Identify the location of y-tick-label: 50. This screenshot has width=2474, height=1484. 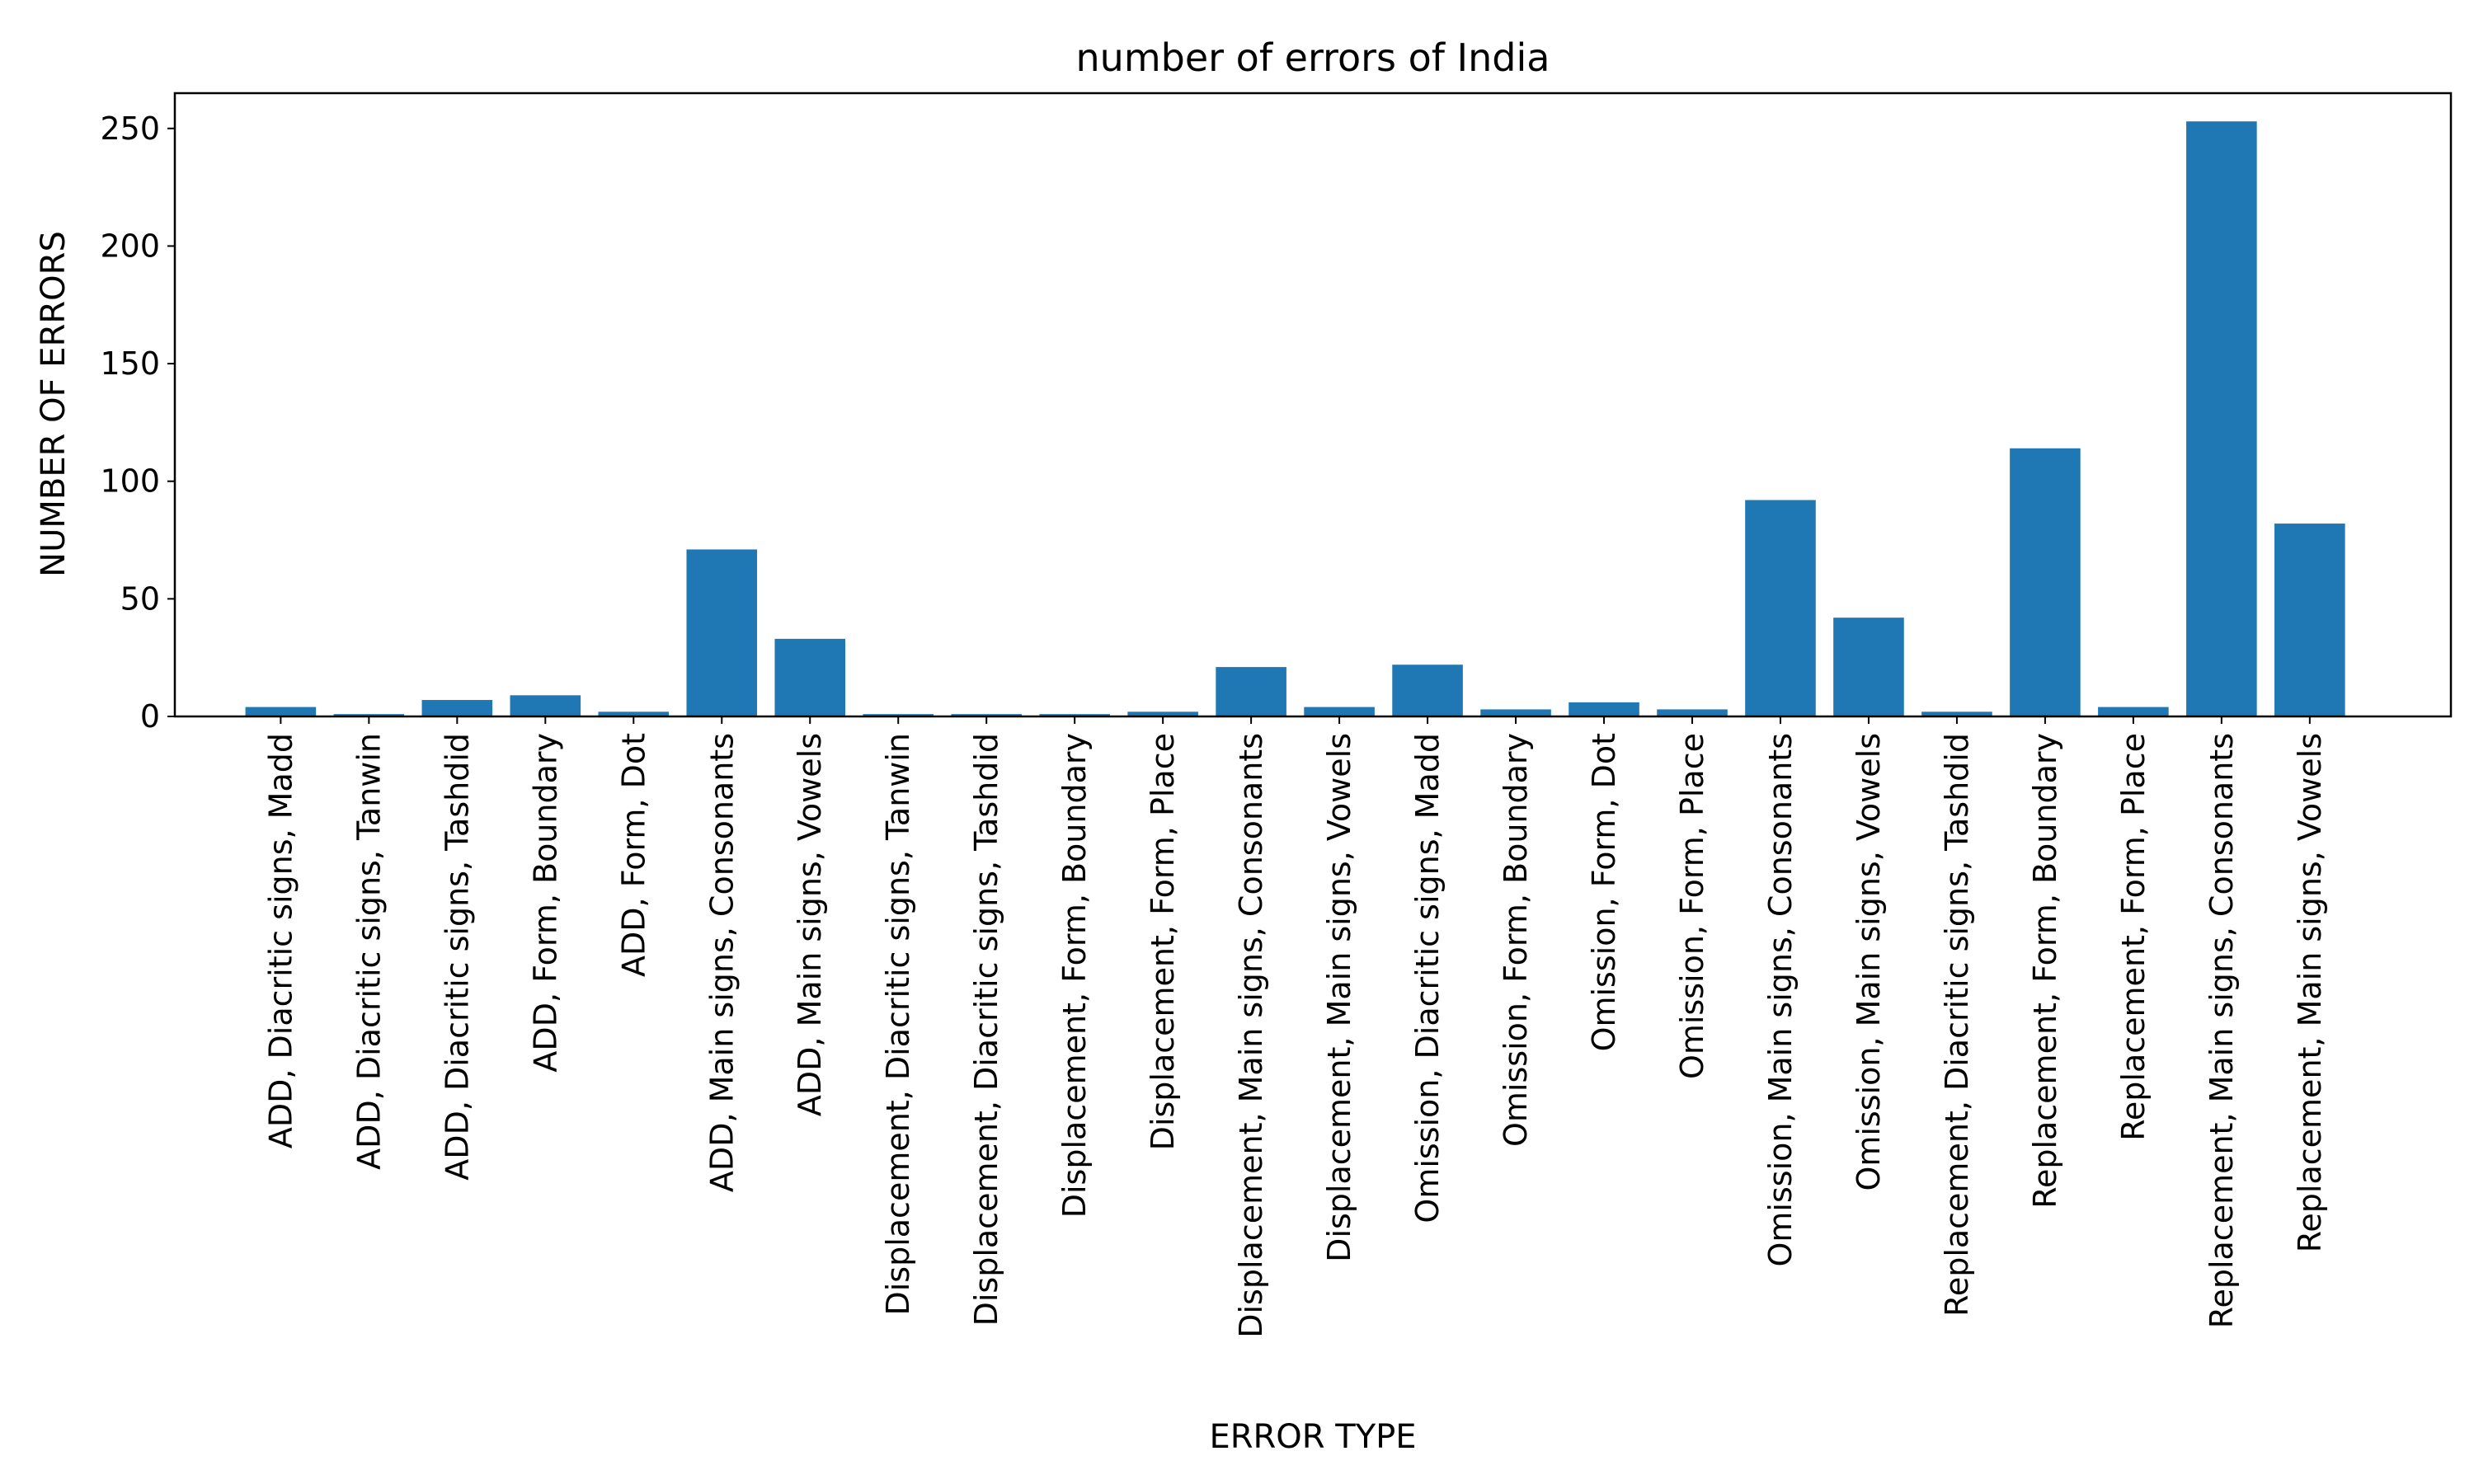
(140, 598).